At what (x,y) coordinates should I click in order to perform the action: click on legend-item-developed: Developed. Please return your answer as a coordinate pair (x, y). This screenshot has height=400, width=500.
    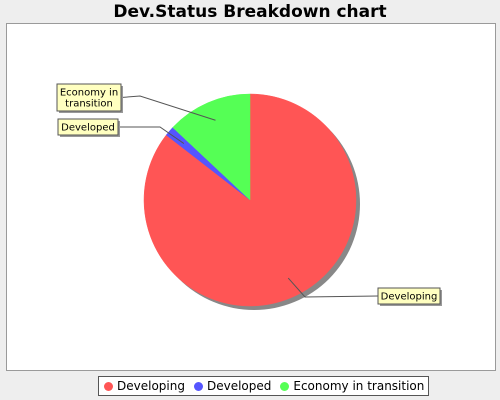
    Looking at the image, I should click on (231, 386).